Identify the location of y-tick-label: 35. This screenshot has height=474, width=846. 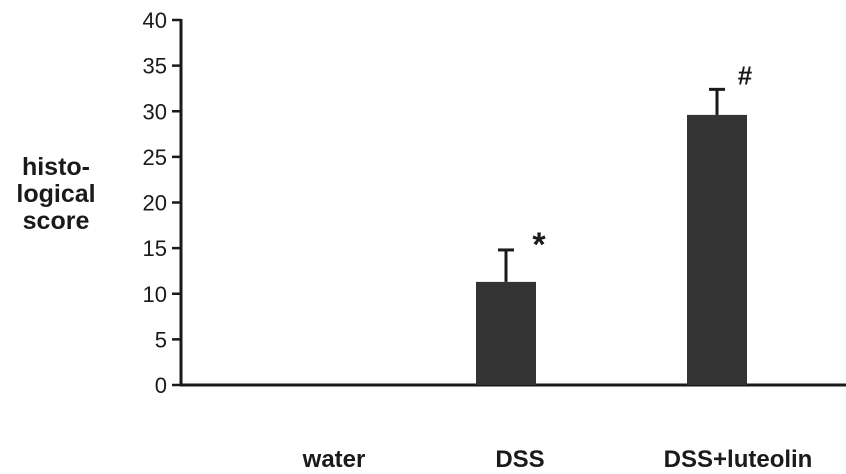
(155, 66).